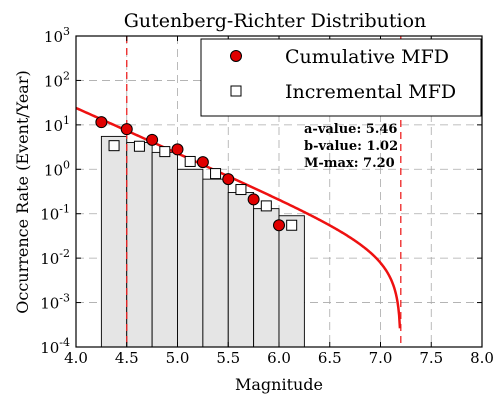 The height and width of the screenshot is (398, 493). I want to click on x-tick-label-5: 6.5, so click(330, 358).